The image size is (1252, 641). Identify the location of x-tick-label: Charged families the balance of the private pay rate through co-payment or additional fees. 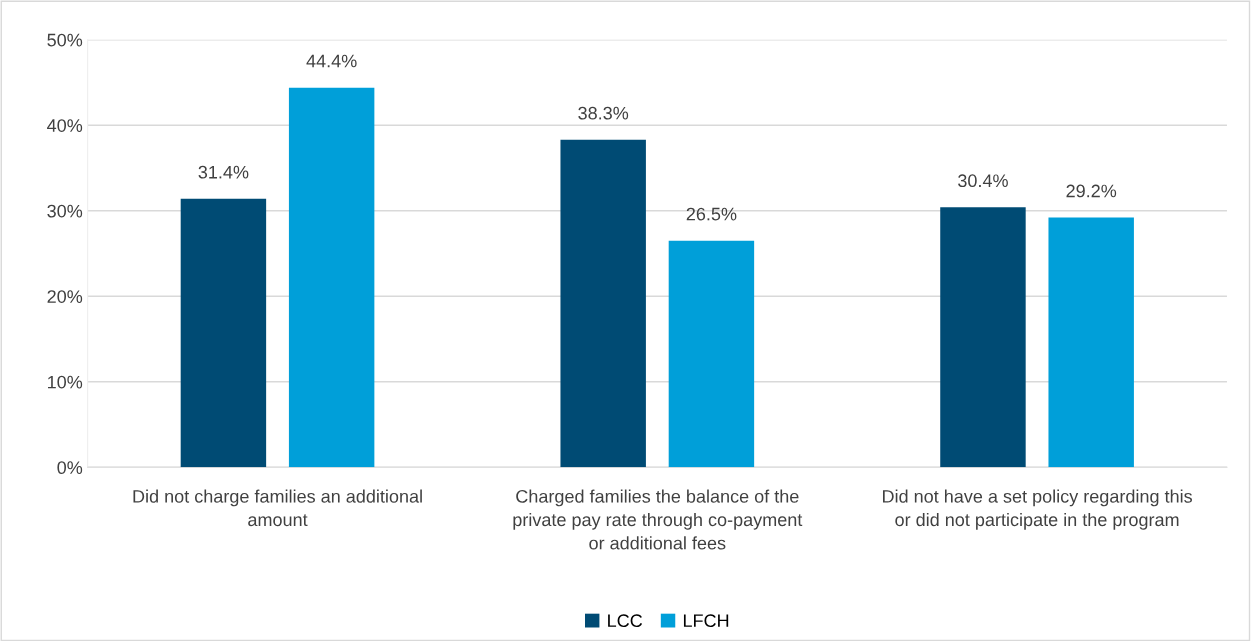
(658, 519).